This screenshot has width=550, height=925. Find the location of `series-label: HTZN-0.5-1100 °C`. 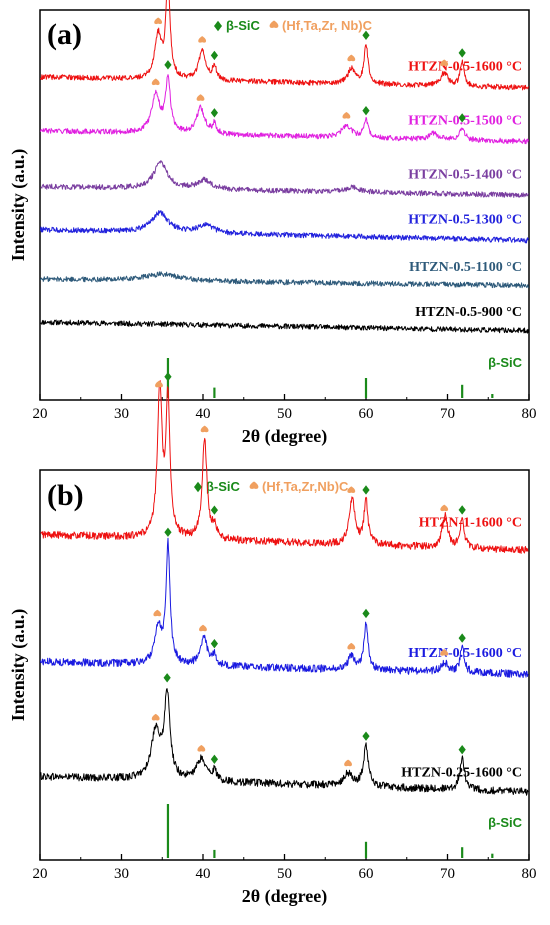

series-label: HTZN-0.5-1100 °C is located at coordinates (465, 267).